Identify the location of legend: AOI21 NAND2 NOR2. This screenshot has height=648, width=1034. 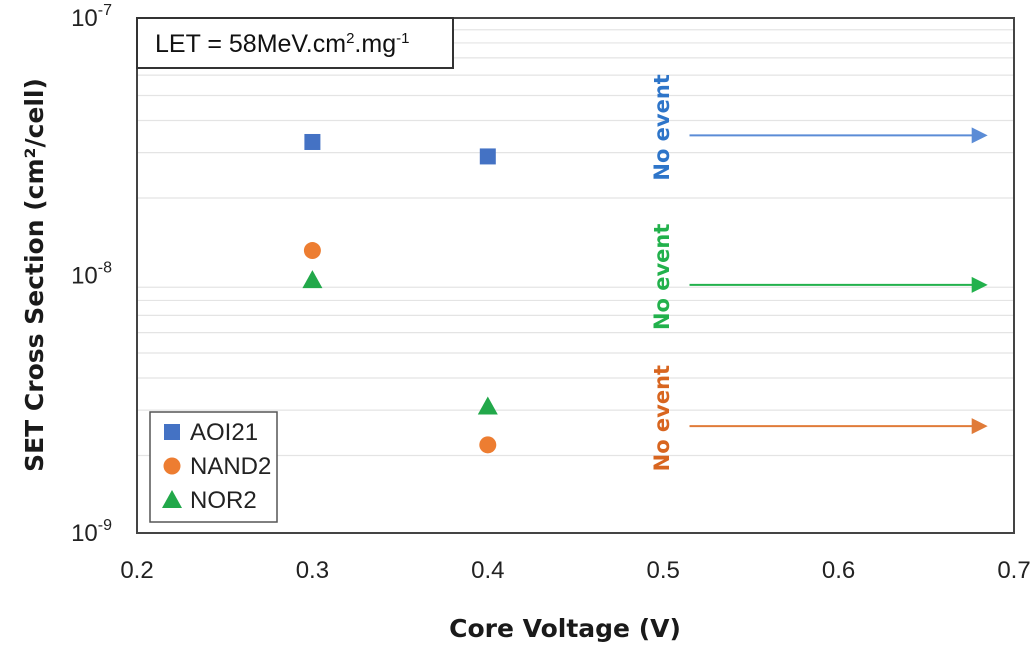
(213, 467).